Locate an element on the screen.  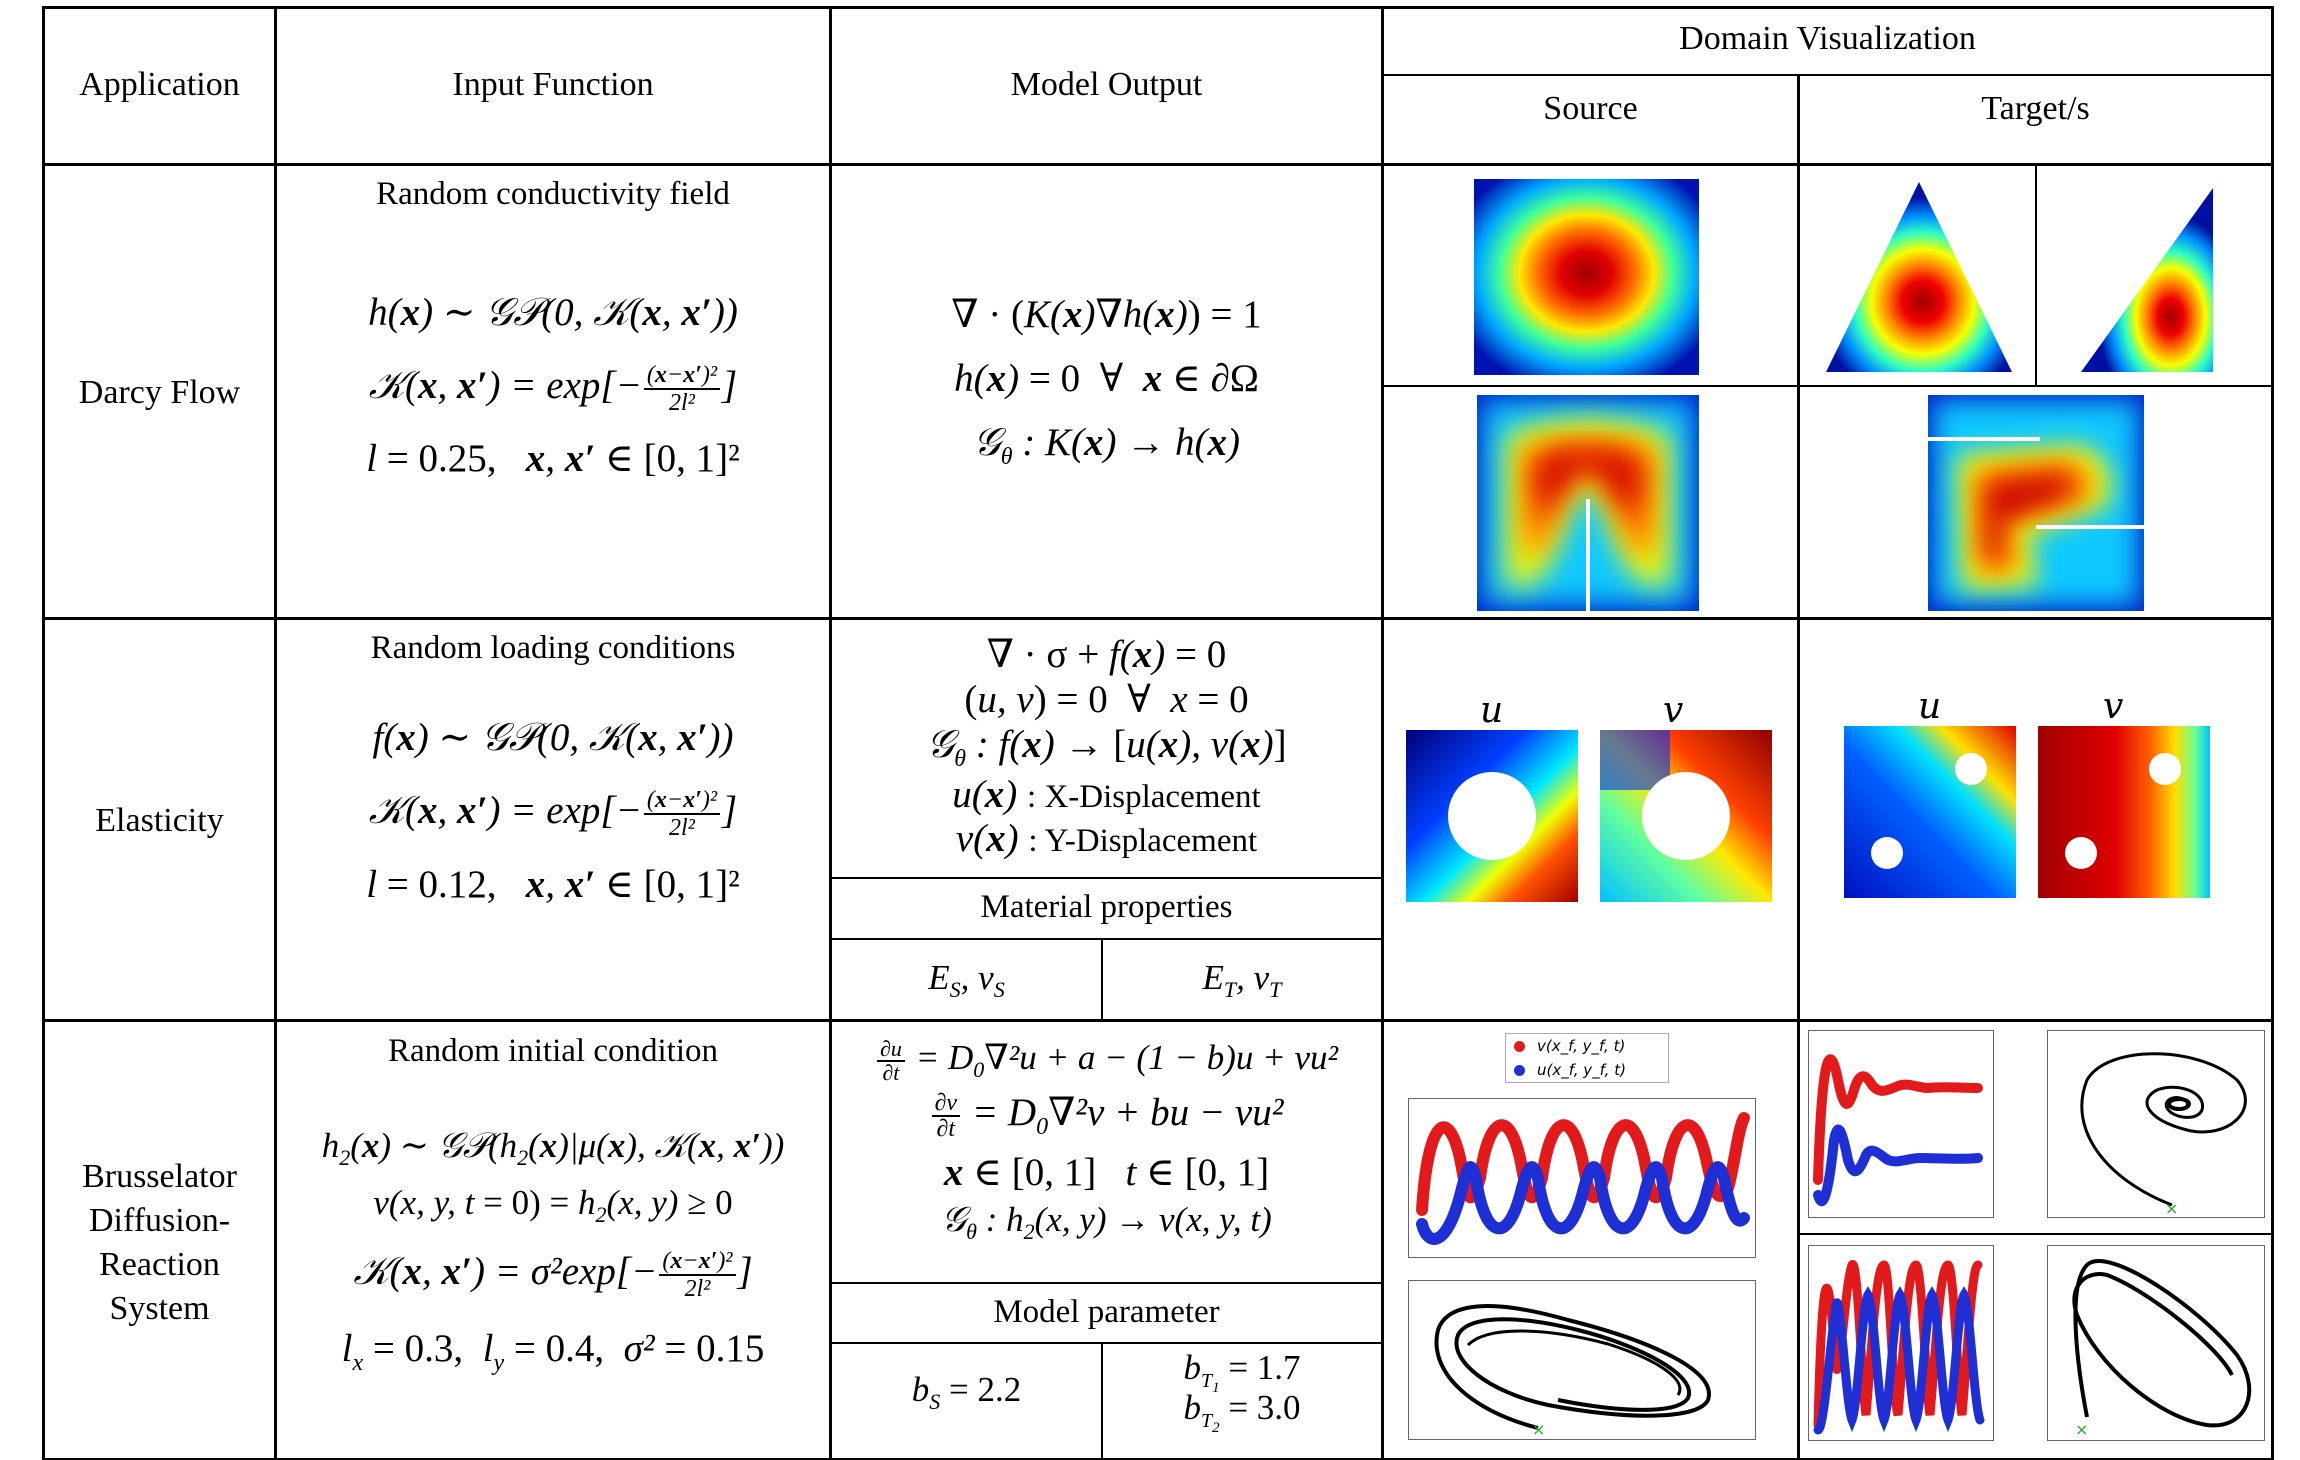
output-eq-elasticity-2: (u, v) = 0 ∀ x = 0 is located at coordinates (1106, 699).